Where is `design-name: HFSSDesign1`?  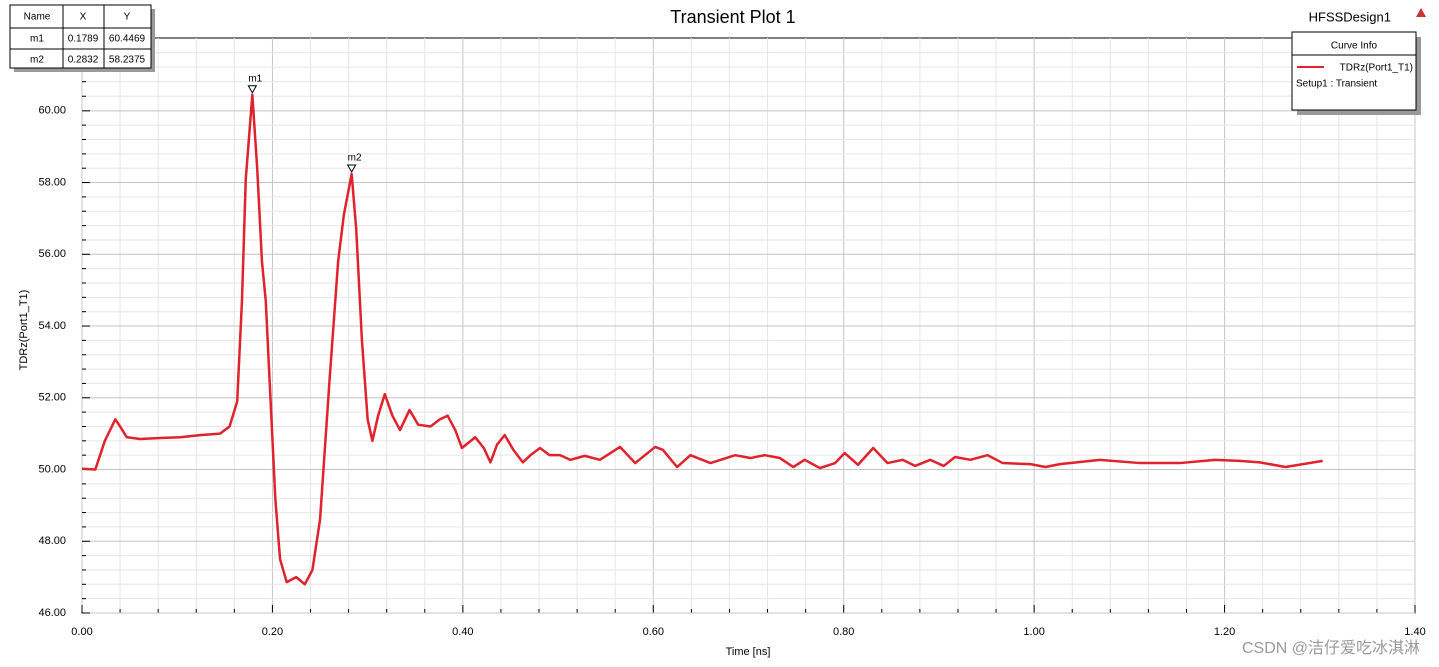 design-name: HFSSDesign1 is located at coordinates (1350, 16).